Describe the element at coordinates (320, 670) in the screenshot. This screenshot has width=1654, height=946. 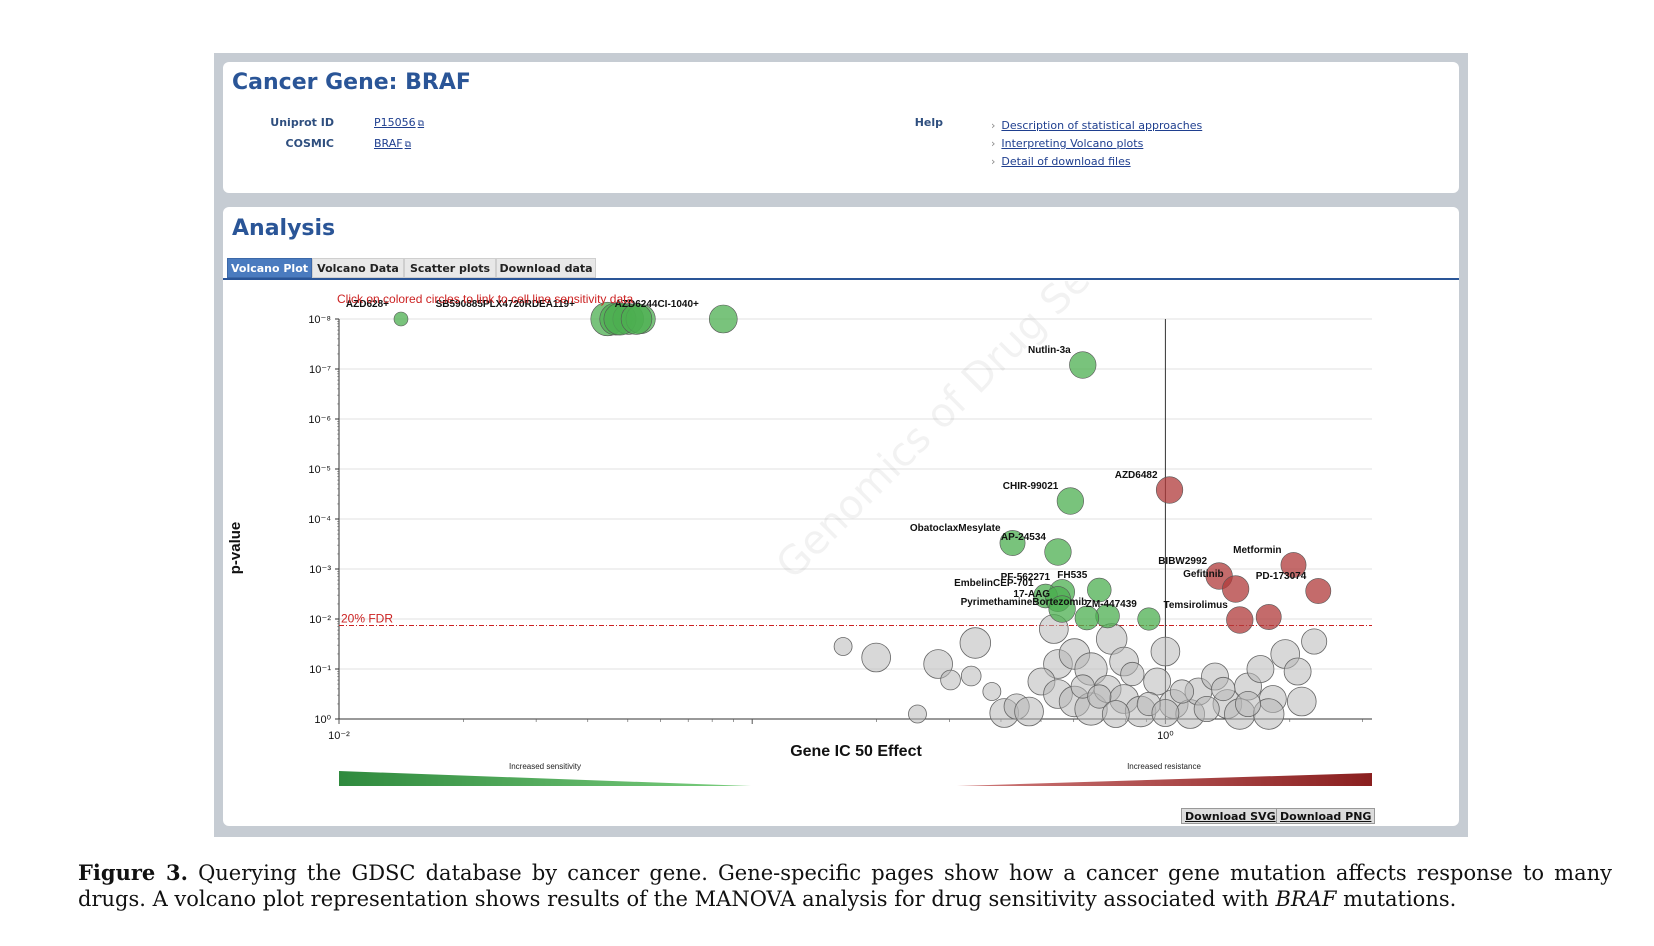
I see `y-tick-label: 10⁻¹` at that location.